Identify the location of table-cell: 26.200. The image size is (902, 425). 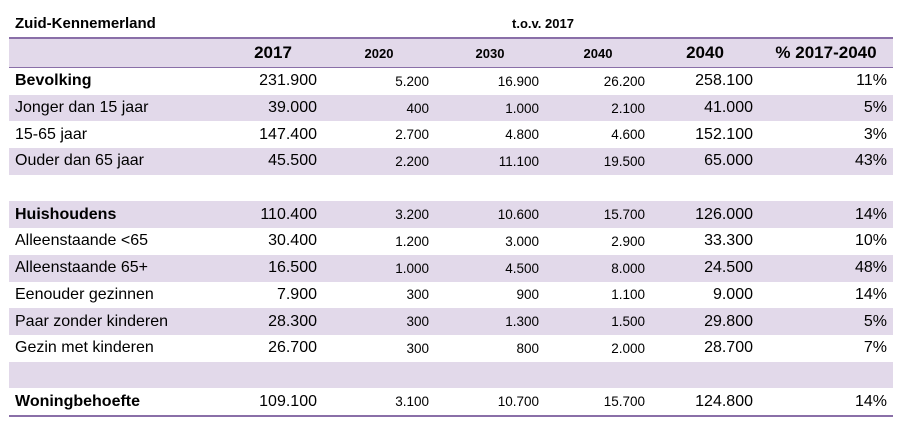
(624, 81).